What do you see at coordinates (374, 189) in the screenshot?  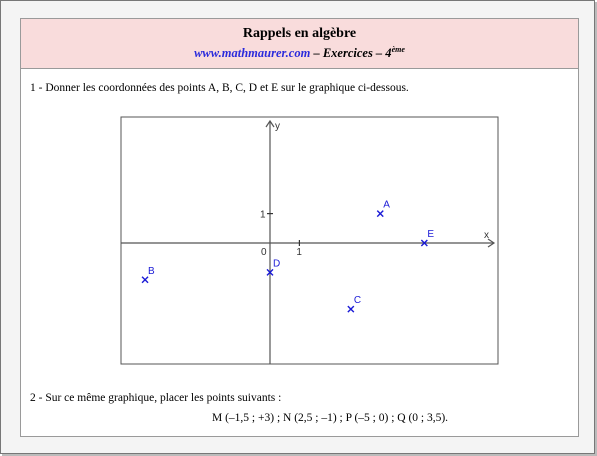 I see `axis-labels: x y 0 1 1` at bounding box center [374, 189].